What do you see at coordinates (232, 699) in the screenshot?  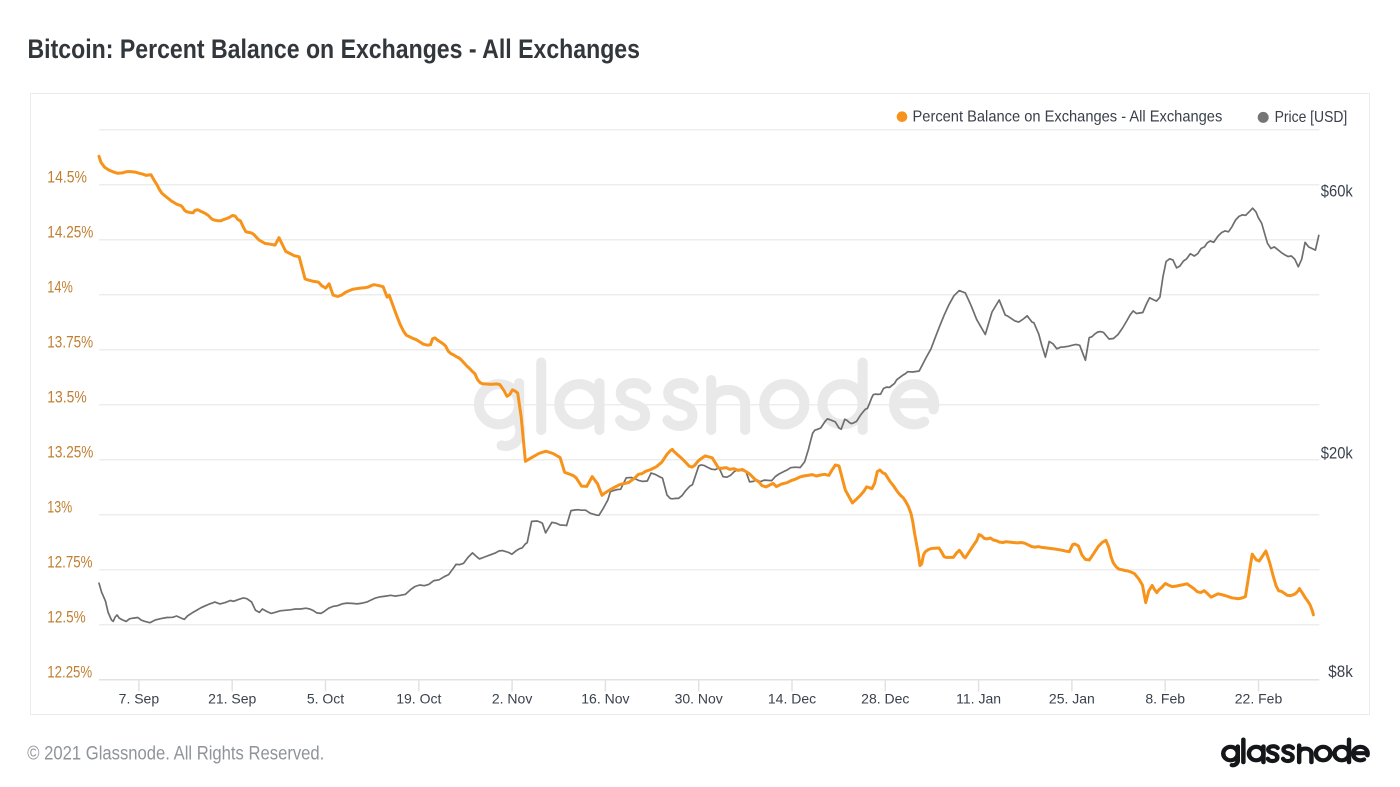 I see `svg-text: 21. Sep` at bounding box center [232, 699].